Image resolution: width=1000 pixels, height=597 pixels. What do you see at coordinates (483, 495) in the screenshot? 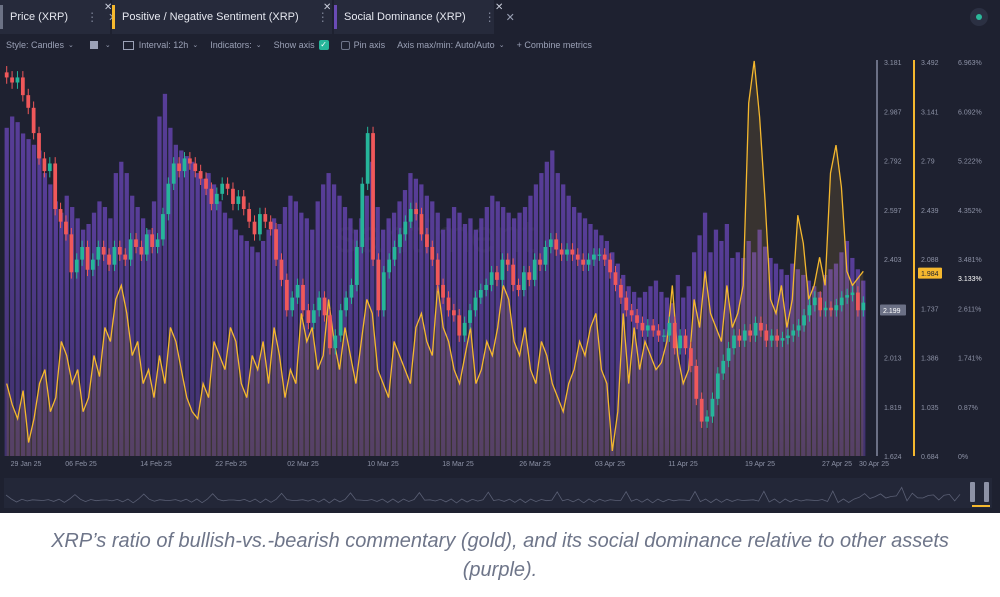
I see `navigator-sparkline` at bounding box center [483, 495].